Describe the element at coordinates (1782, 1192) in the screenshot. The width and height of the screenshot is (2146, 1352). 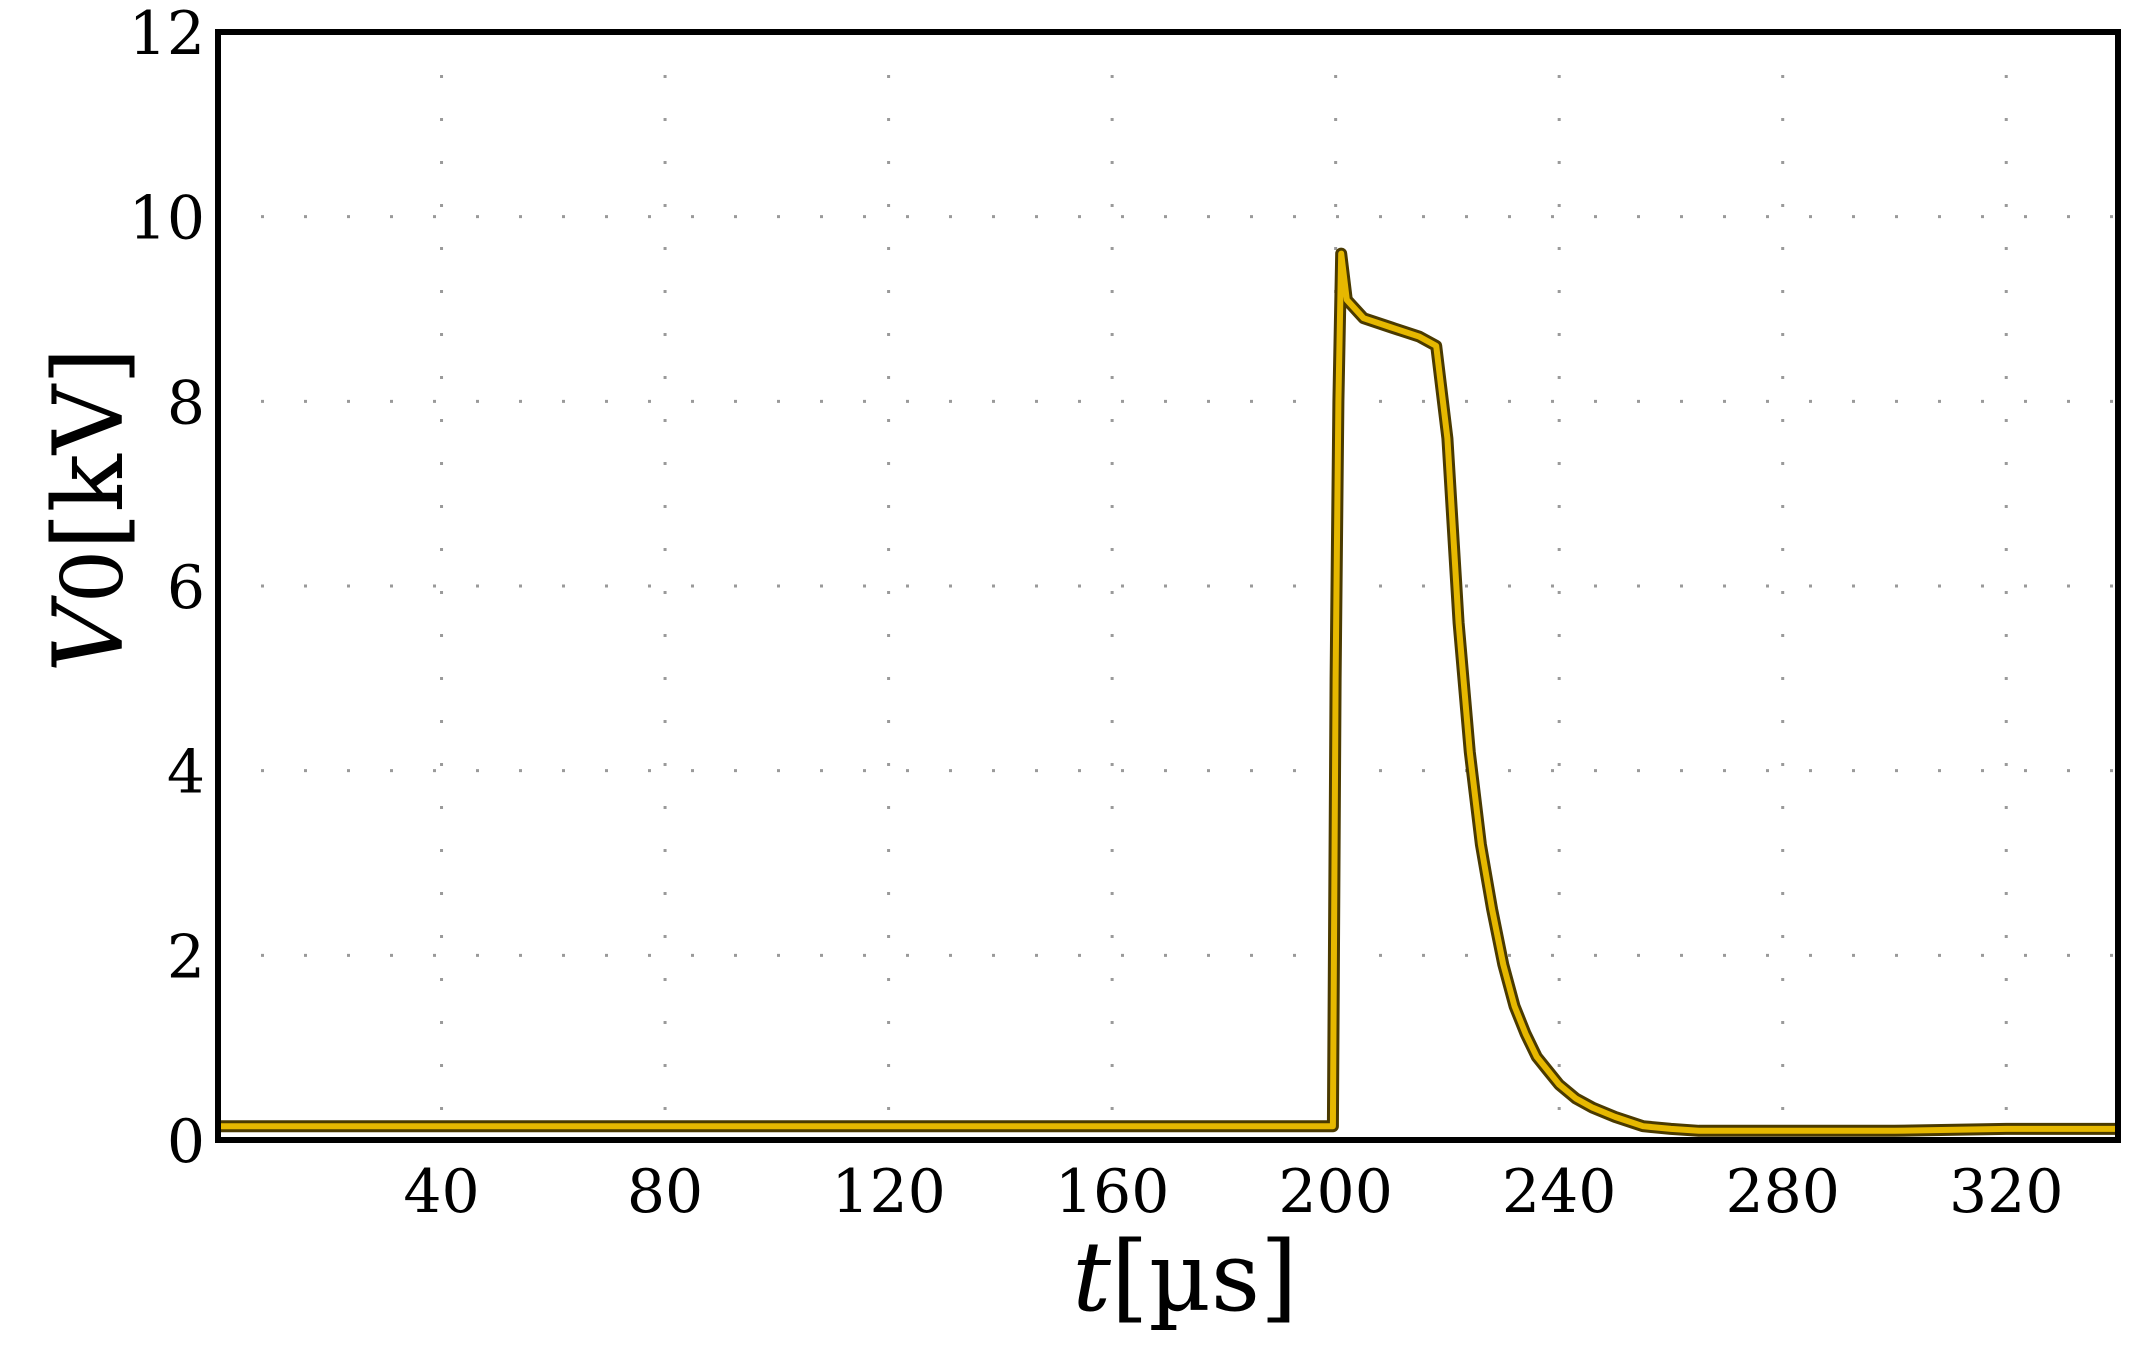
I see `x-tick-label: 280` at that location.